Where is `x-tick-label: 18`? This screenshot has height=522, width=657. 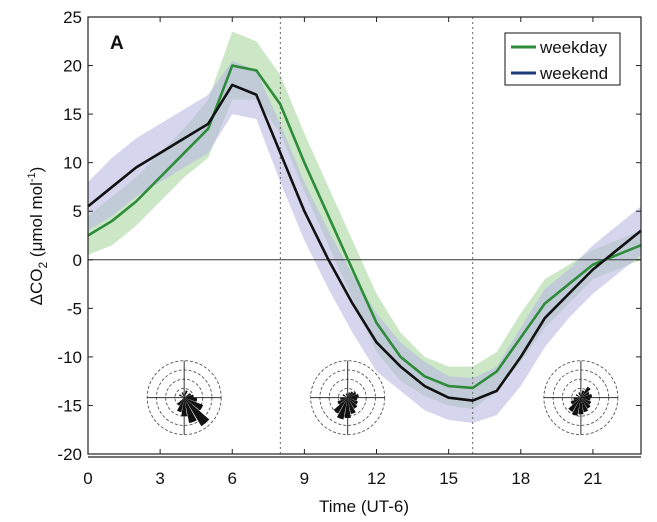 x-tick-label: 18 is located at coordinates (520, 478).